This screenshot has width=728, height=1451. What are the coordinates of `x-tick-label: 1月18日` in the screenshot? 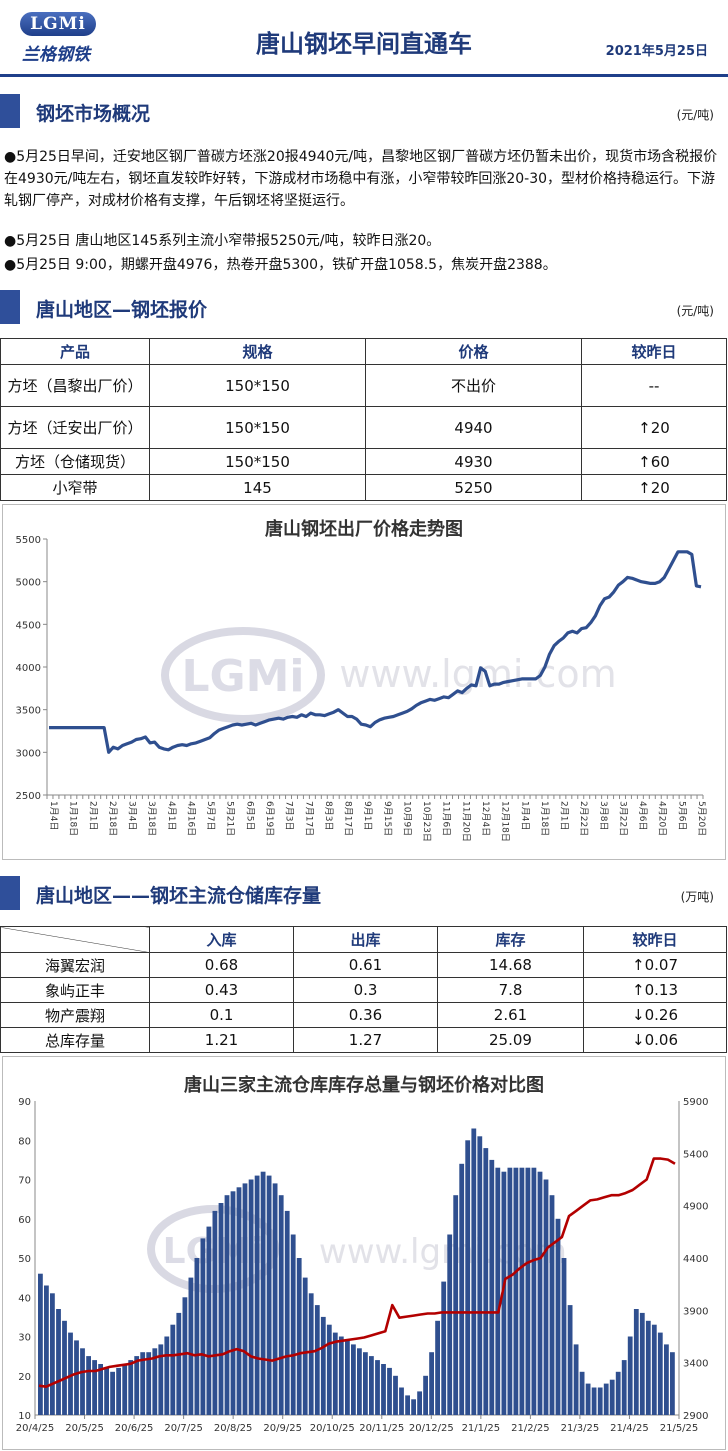 It's located at (73, 818).